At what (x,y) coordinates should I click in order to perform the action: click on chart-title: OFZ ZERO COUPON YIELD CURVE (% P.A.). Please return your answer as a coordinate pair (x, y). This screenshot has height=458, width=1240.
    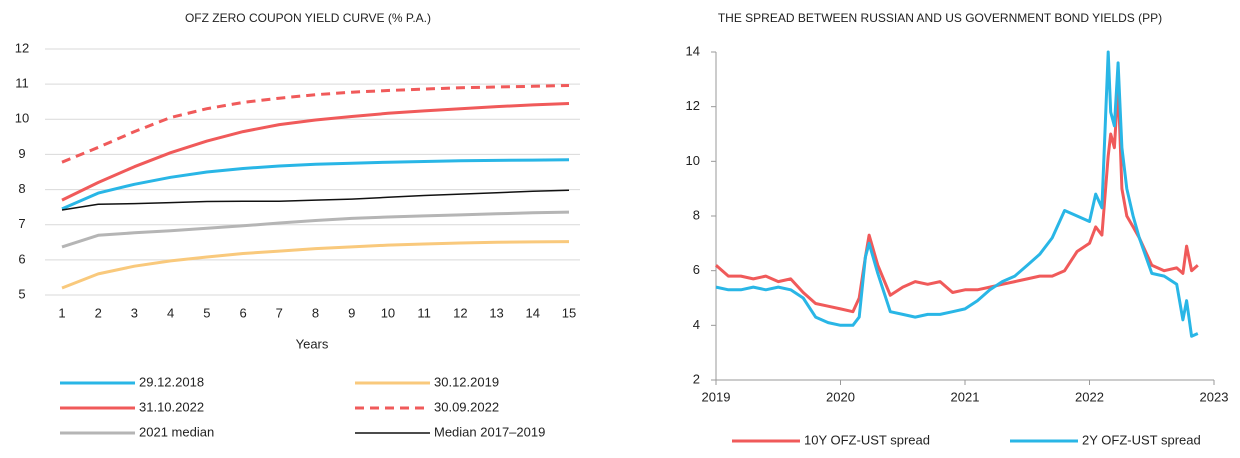
    Looking at the image, I should click on (308, 18).